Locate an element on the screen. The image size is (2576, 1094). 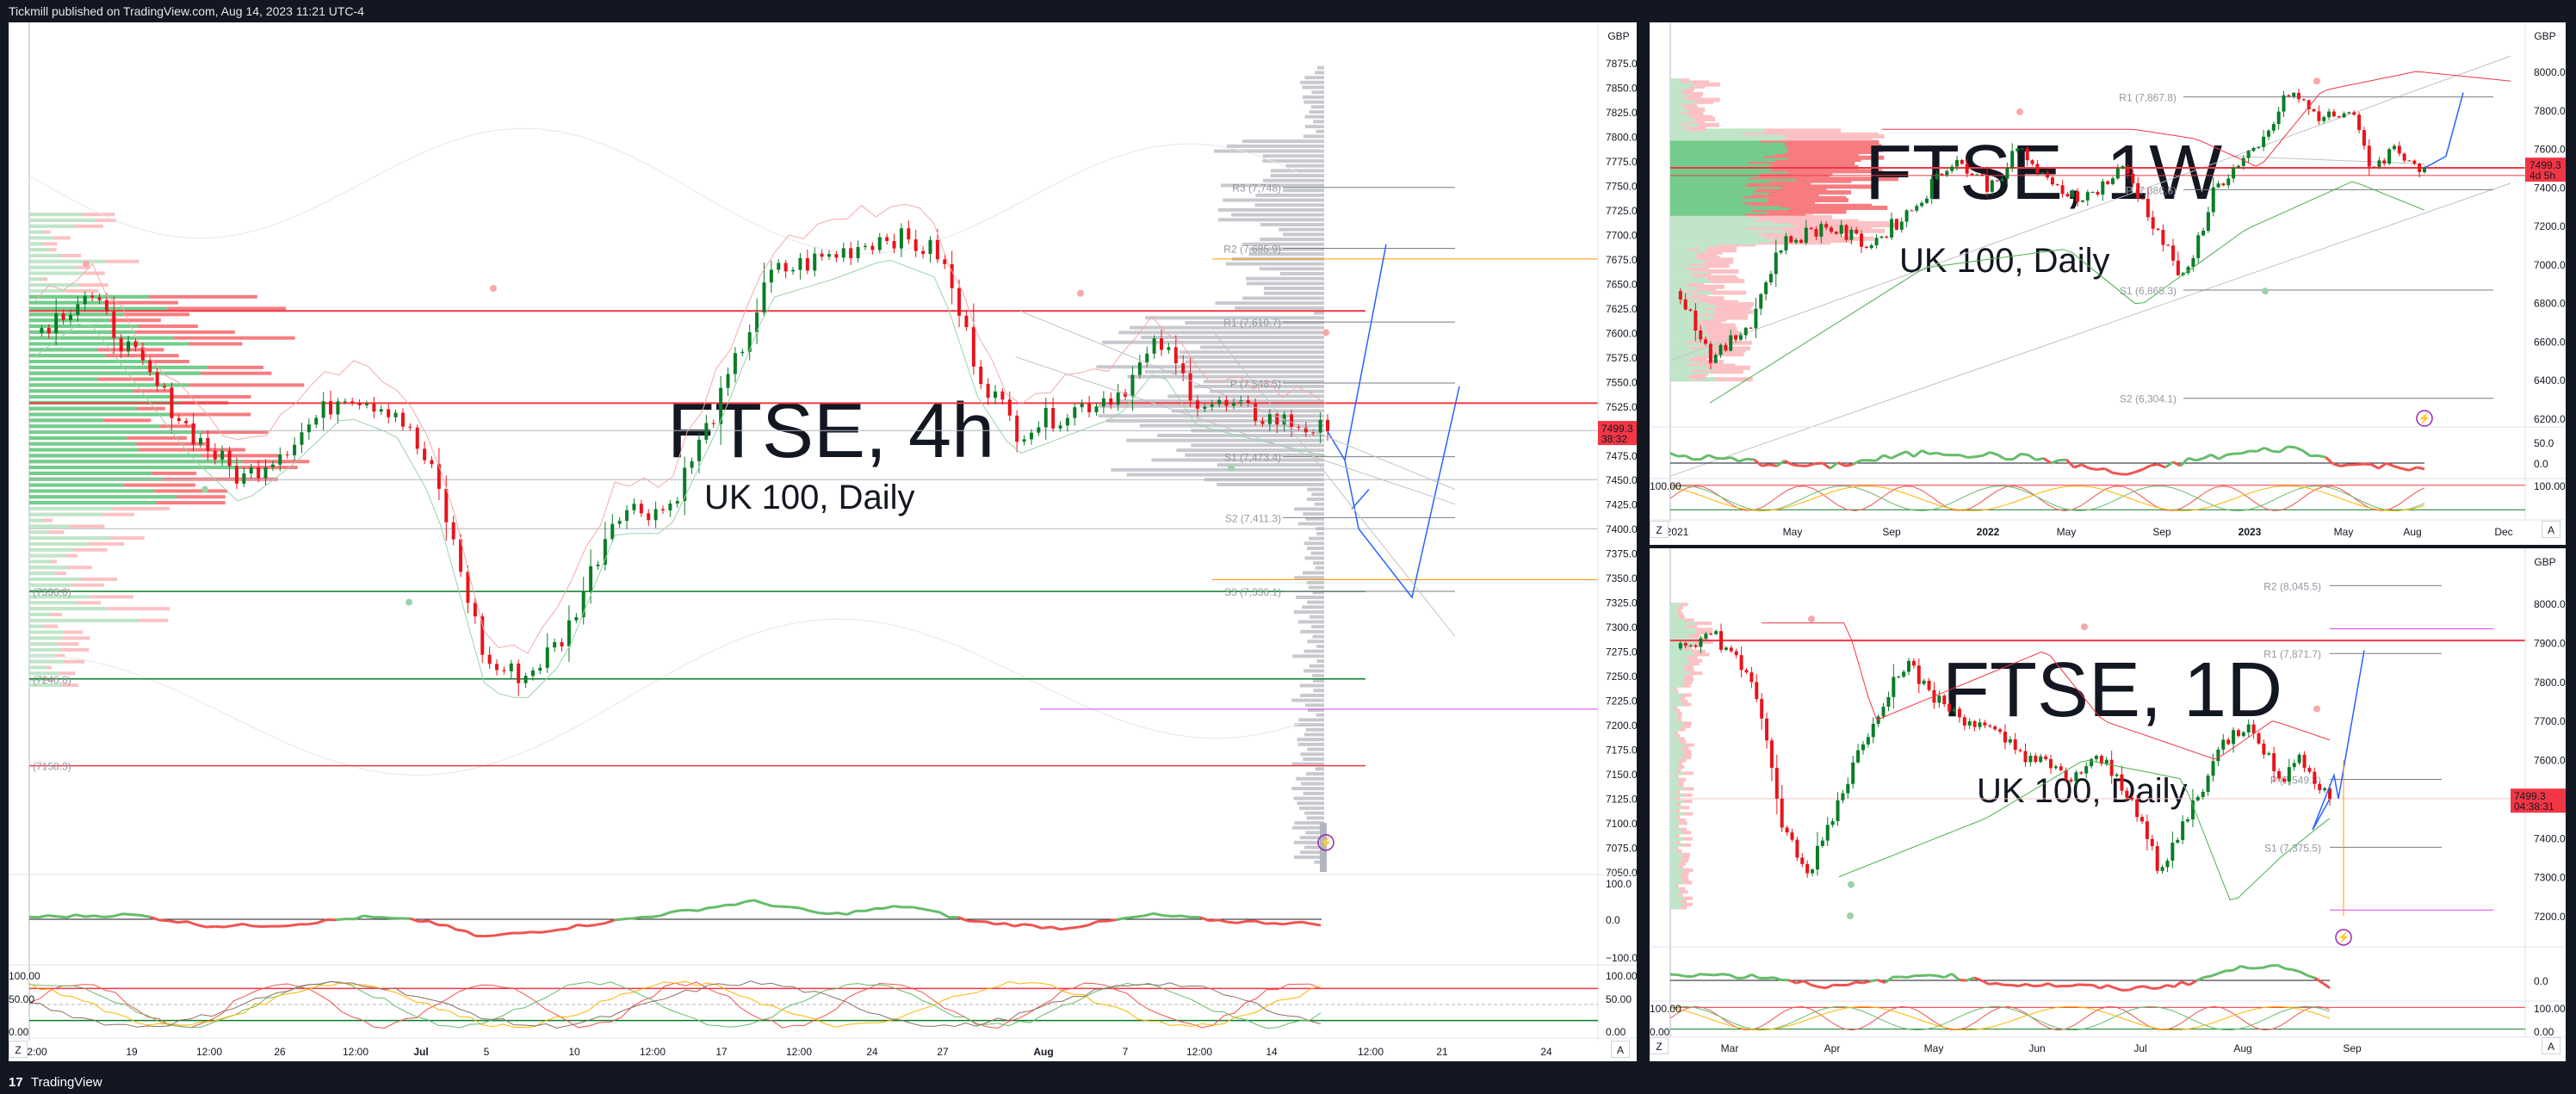
tr-signal-dot is located at coordinates (2020, 112).